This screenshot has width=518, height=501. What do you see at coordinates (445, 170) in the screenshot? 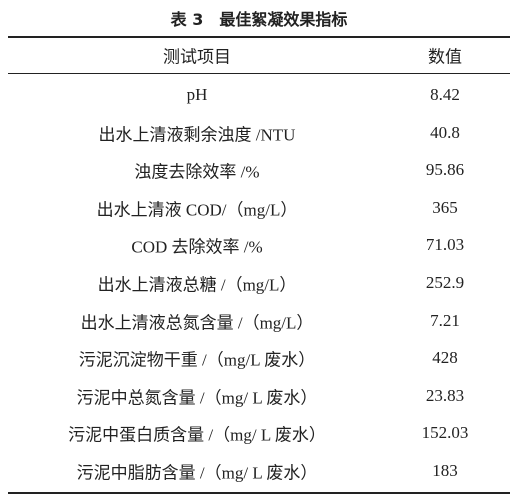
I see `value-cell: 95.86` at bounding box center [445, 170].